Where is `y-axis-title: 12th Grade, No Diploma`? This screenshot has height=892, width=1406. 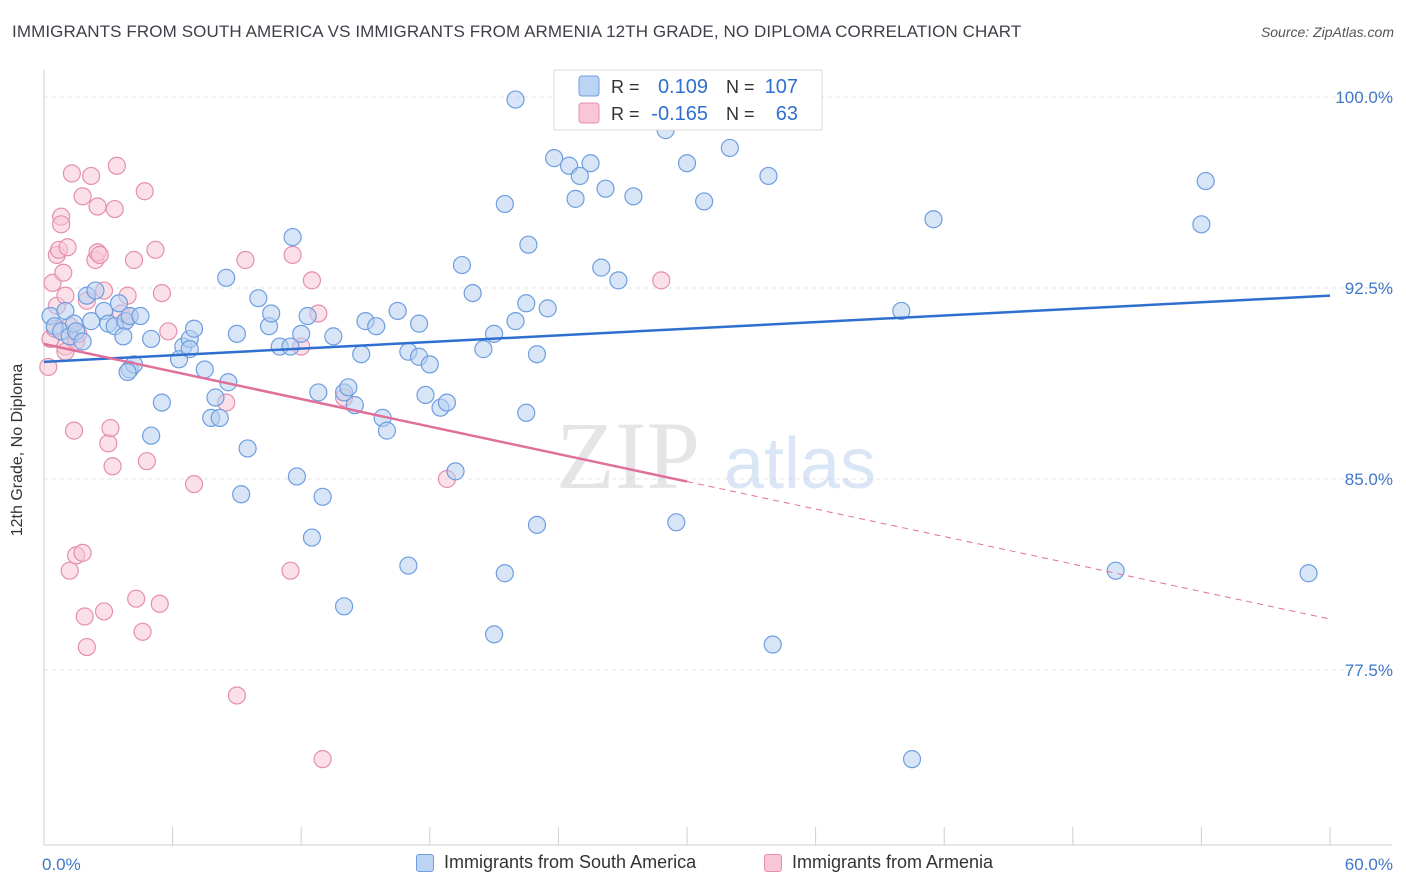
y-axis-title: 12th Grade, No Diploma is located at coordinates (17, 450).